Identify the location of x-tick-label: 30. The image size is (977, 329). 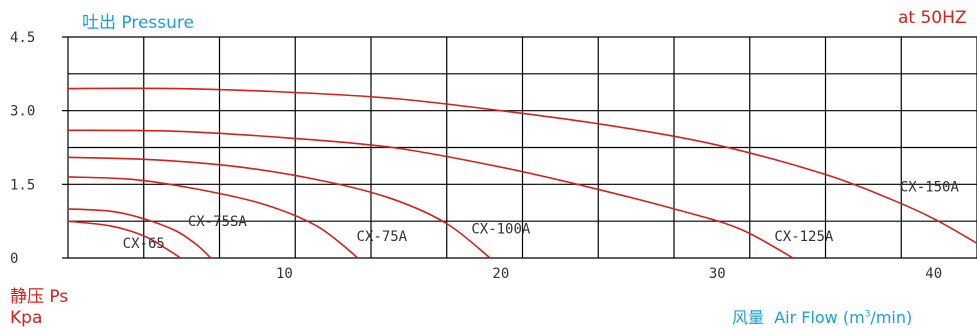
(717, 274).